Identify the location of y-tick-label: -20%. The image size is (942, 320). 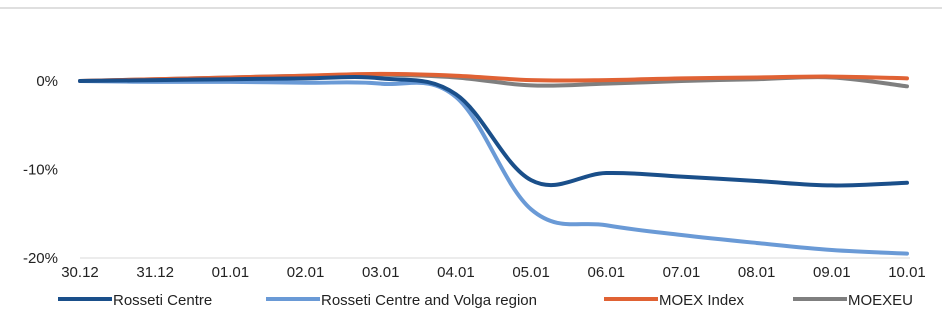
(40, 258).